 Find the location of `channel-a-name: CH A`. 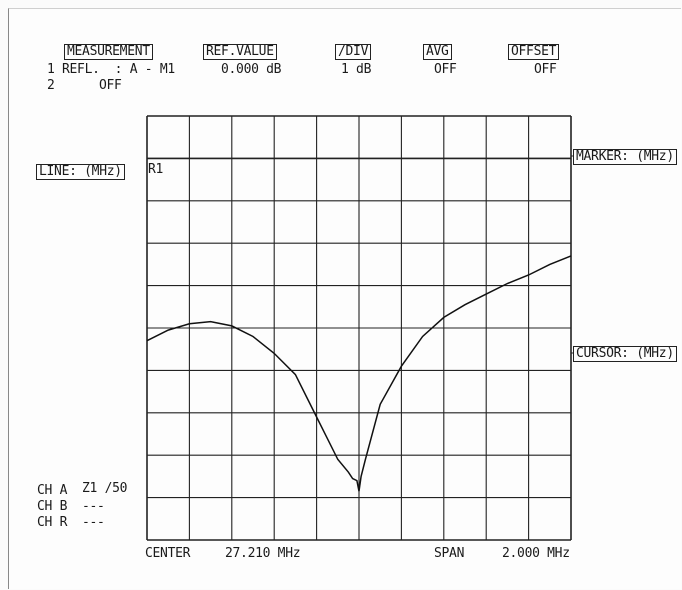

channel-a-name: CH A is located at coordinates (52, 490).